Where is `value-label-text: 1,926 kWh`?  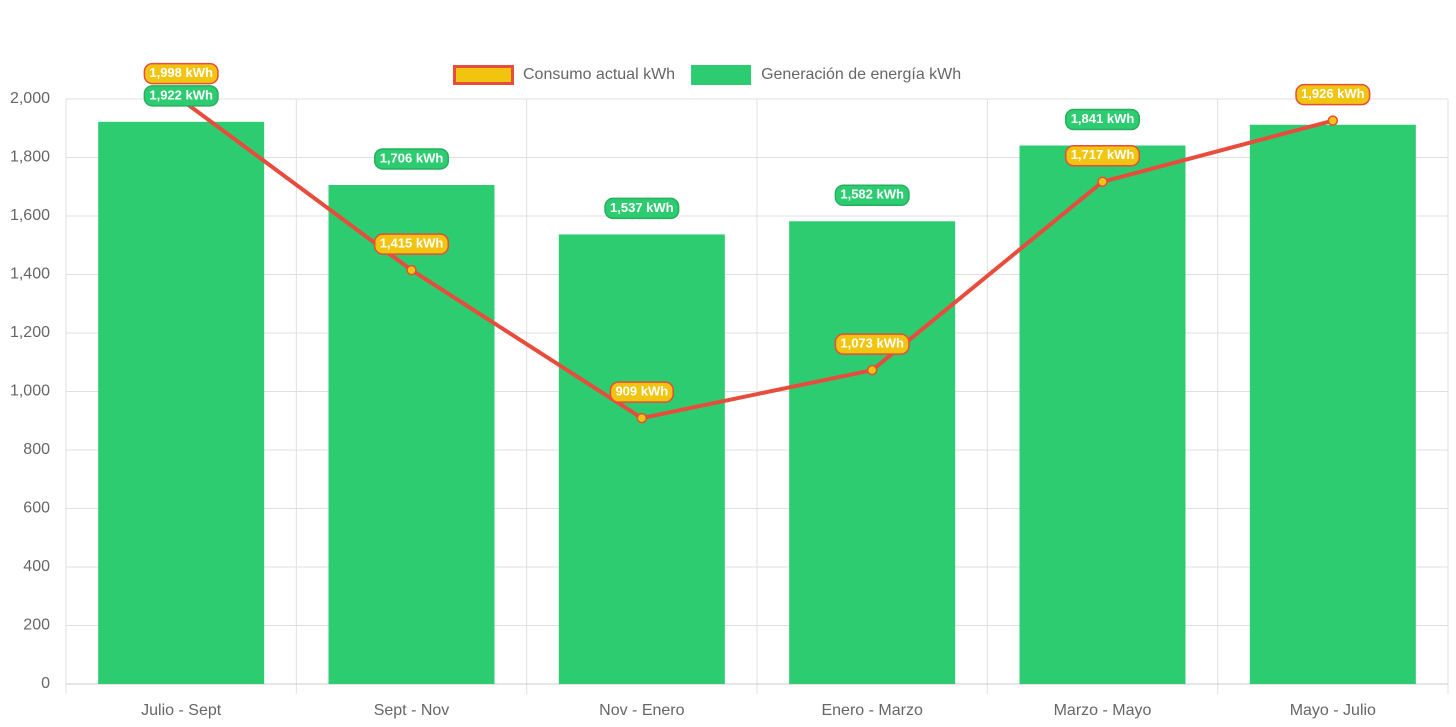 value-label-text: 1,926 kWh is located at coordinates (1333, 93).